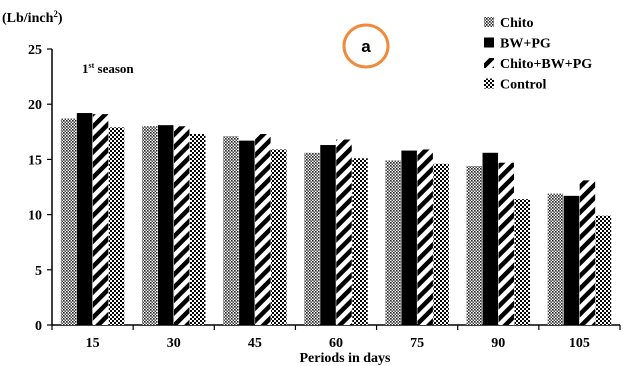 The height and width of the screenshot is (366, 626). I want to click on season-label: 1st season, so click(108, 68).